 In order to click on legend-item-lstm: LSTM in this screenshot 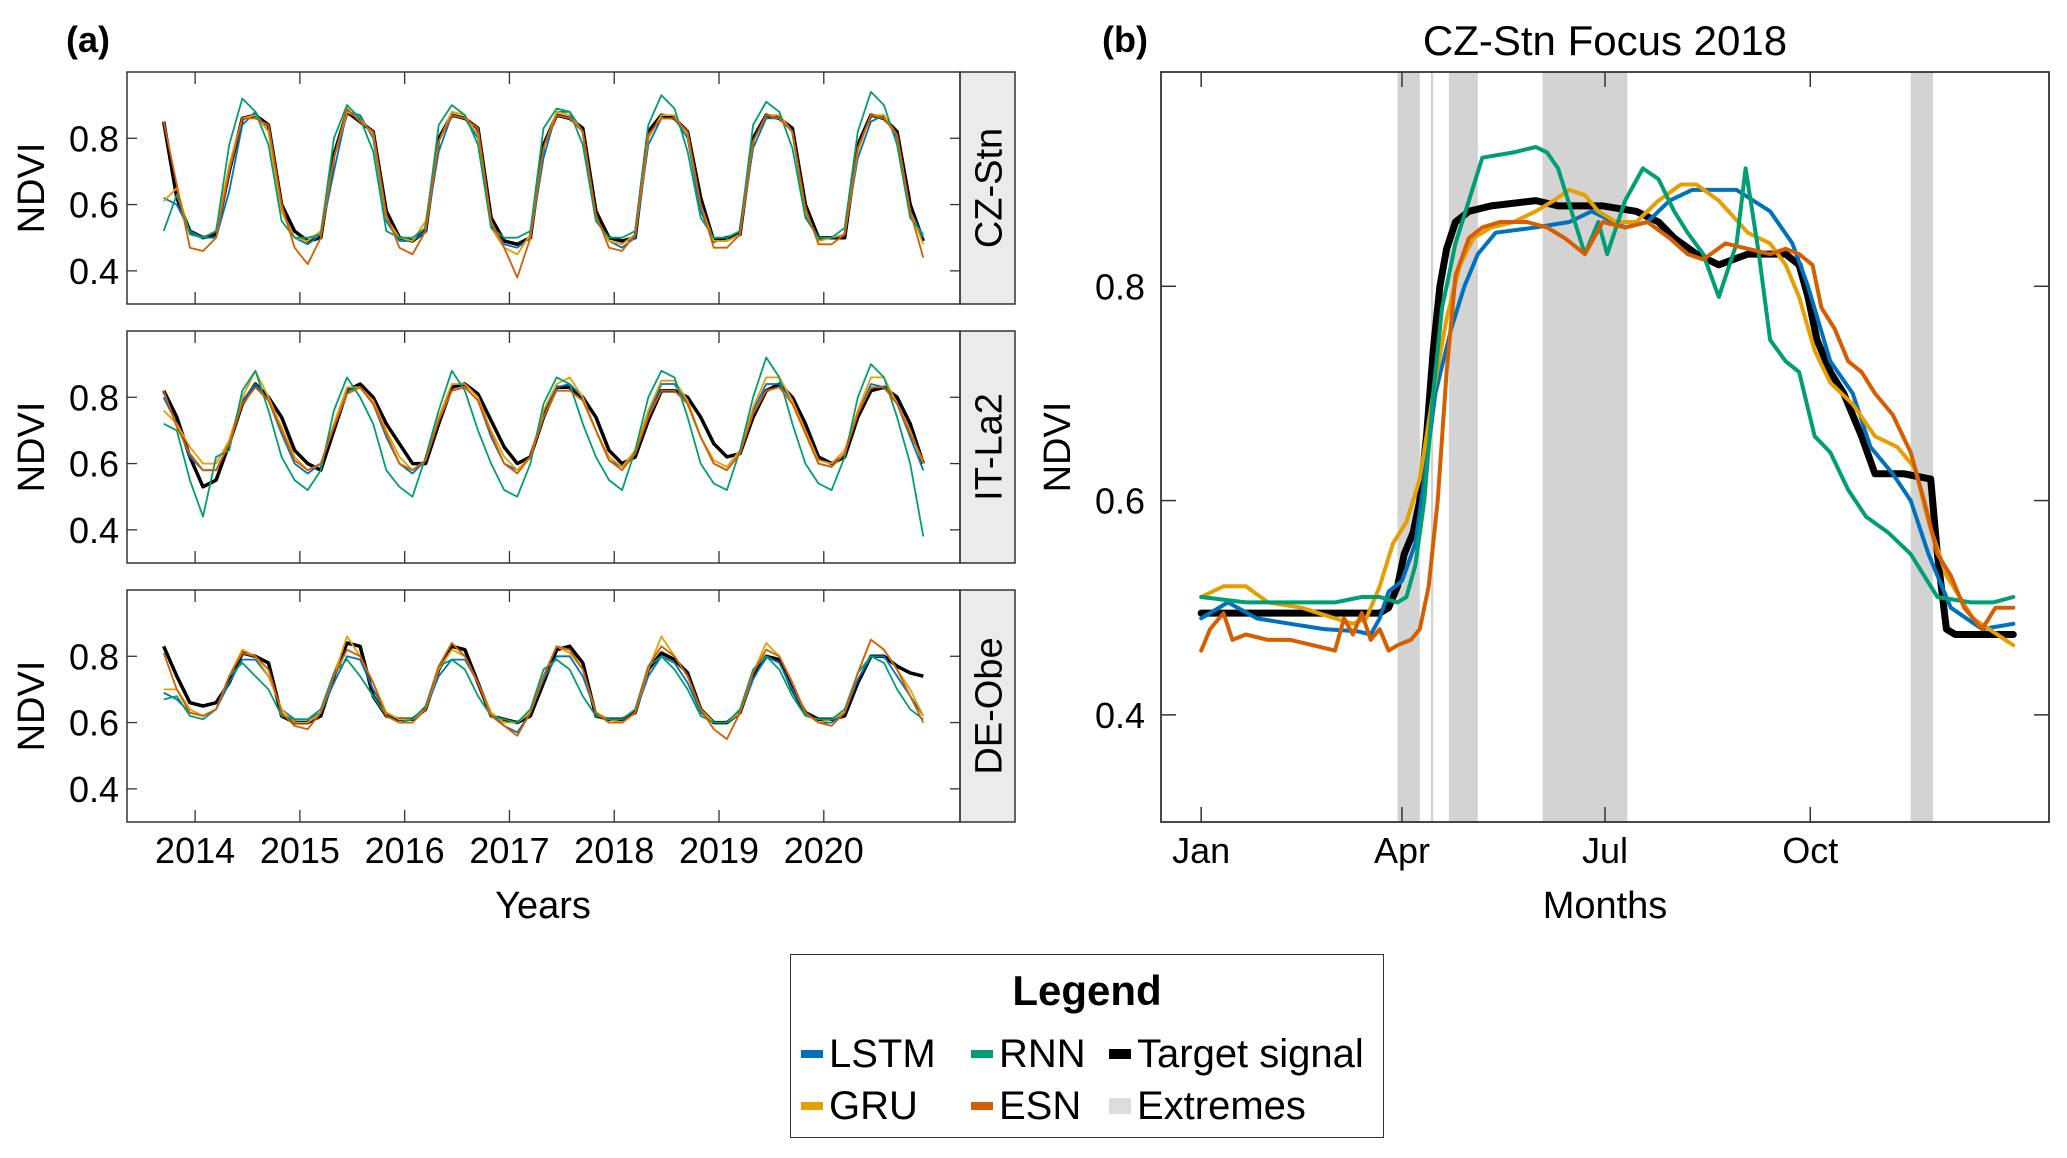, I will do `click(868, 1054)`.